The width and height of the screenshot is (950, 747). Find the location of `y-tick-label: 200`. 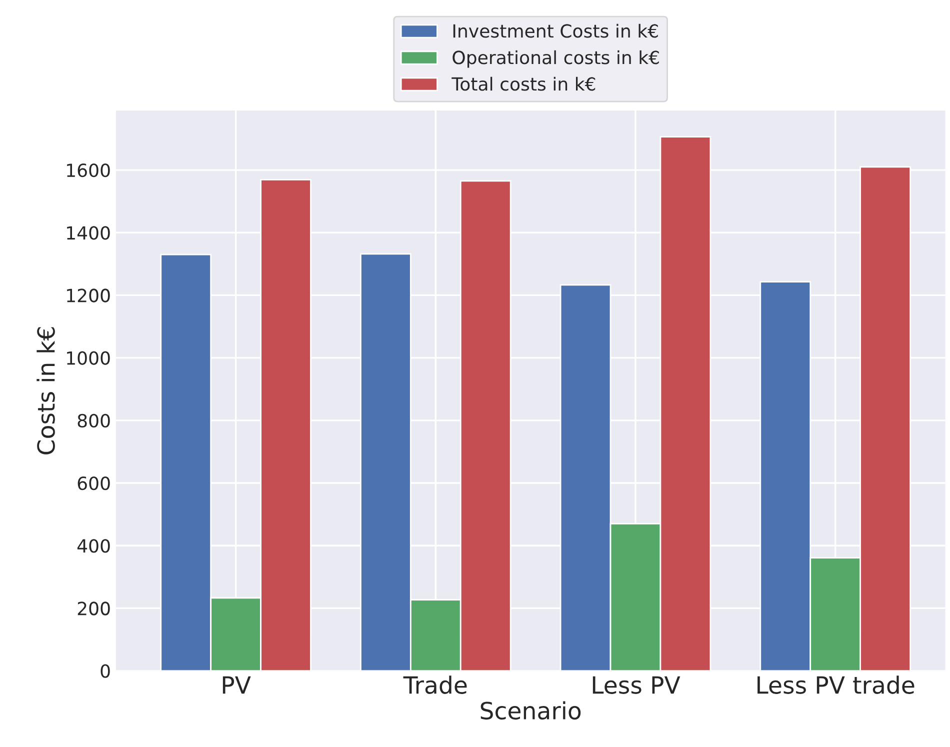

y-tick-label: 200 is located at coordinates (94, 609).